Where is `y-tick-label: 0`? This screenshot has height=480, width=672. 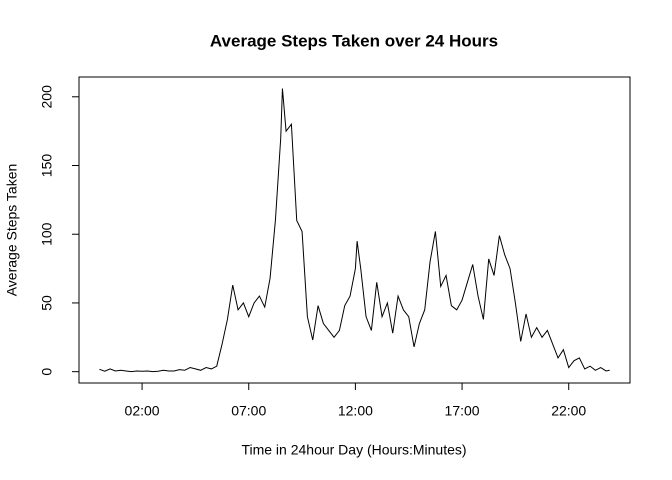
y-tick-label: 0 is located at coordinates (47, 372).